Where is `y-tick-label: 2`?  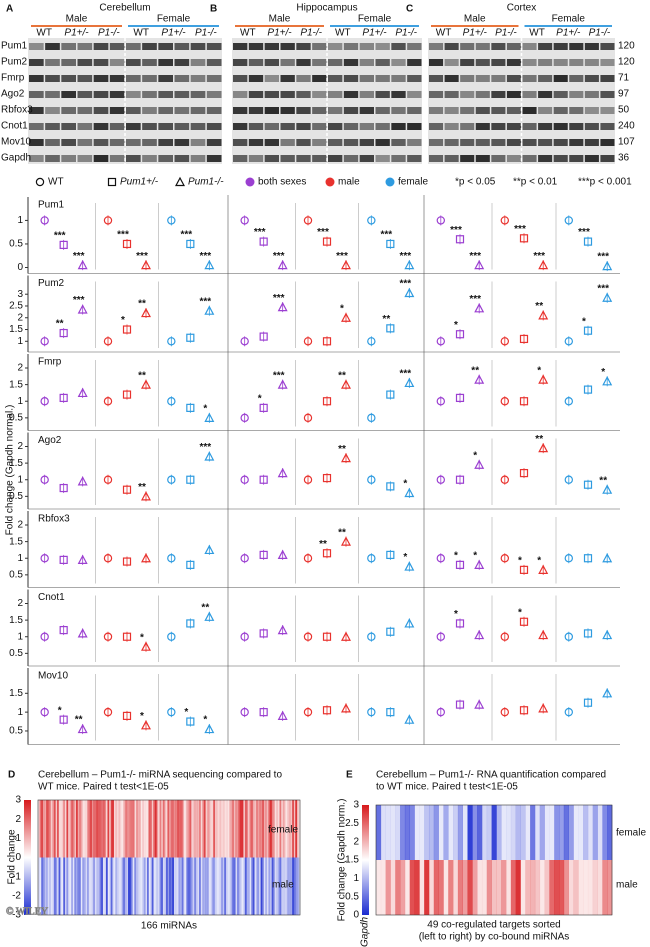 y-tick-label: 2 is located at coordinates (20, 603).